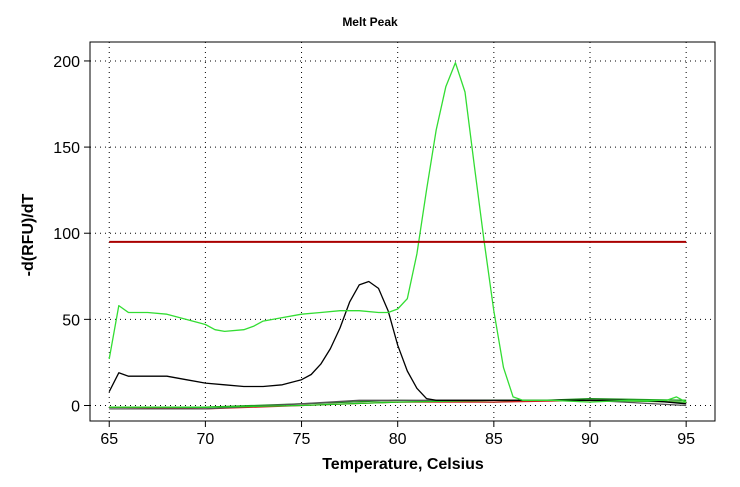 The height and width of the screenshot is (487, 740). I want to click on y-tick-label: 150, so click(66, 148).